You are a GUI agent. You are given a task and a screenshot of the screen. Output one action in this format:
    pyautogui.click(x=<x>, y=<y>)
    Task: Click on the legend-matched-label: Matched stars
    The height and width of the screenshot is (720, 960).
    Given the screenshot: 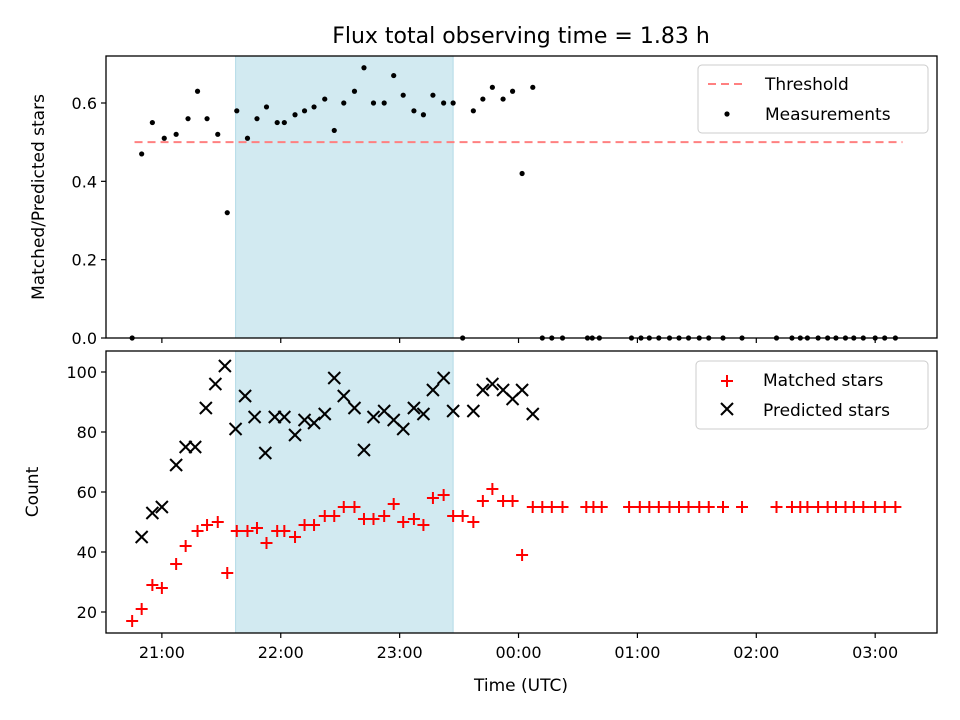 What is the action you would take?
    pyautogui.click(x=823, y=381)
    